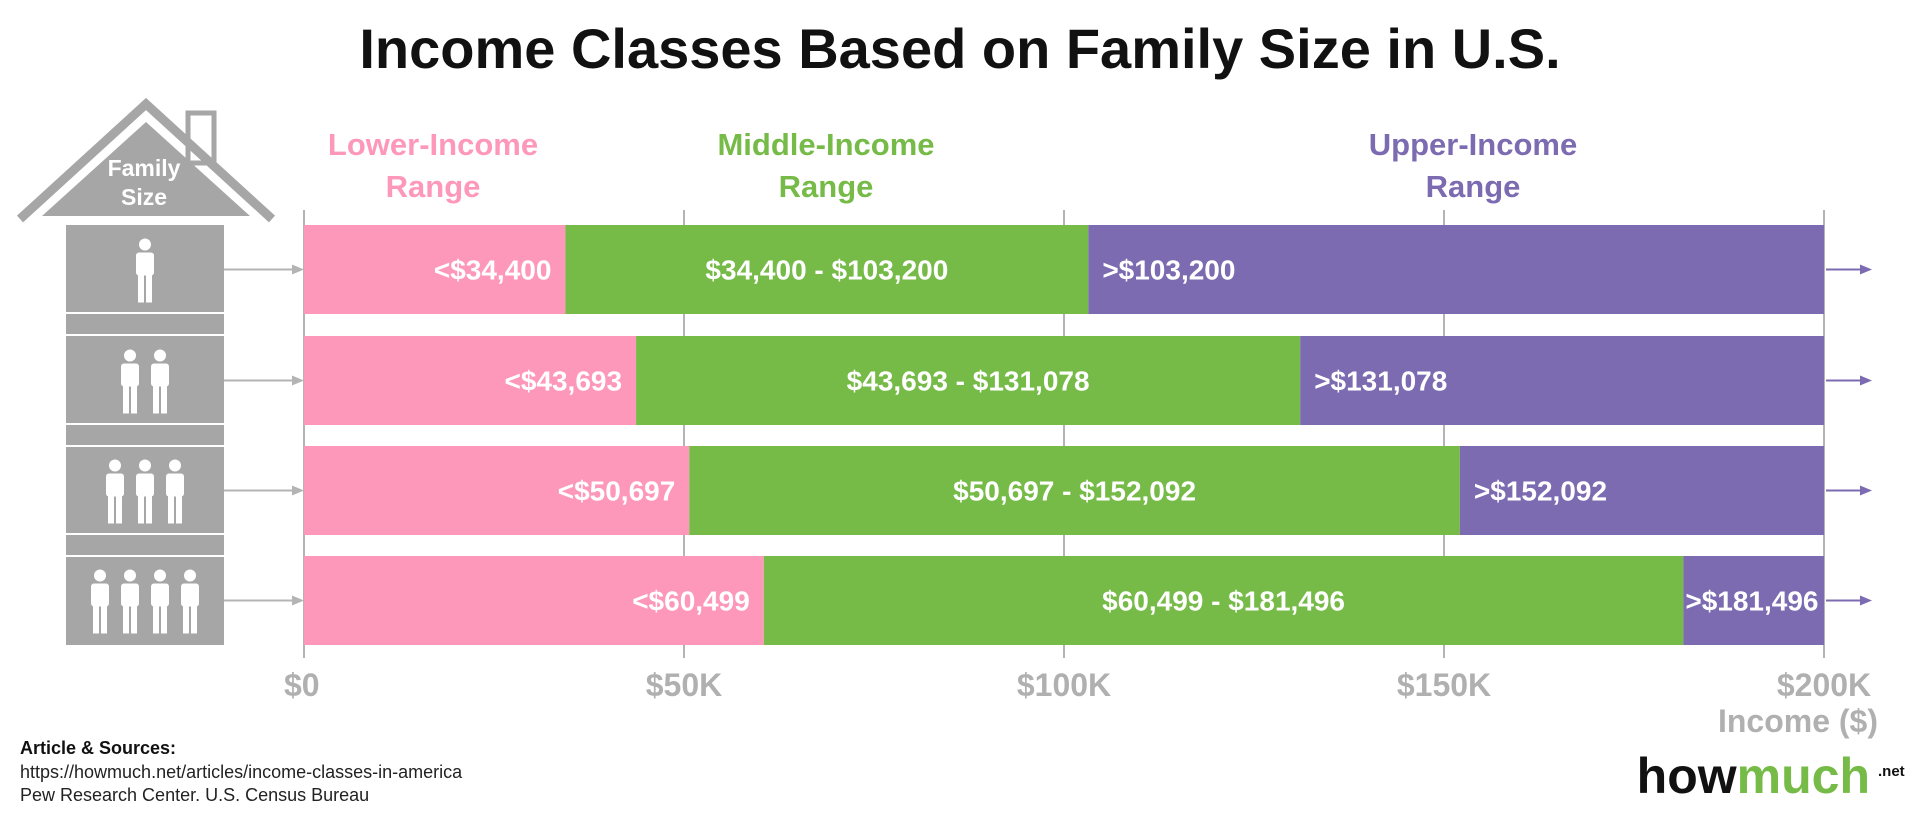  What do you see at coordinates (1473, 186) in the screenshot?
I see `legend-upper-line2: Range` at bounding box center [1473, 186].